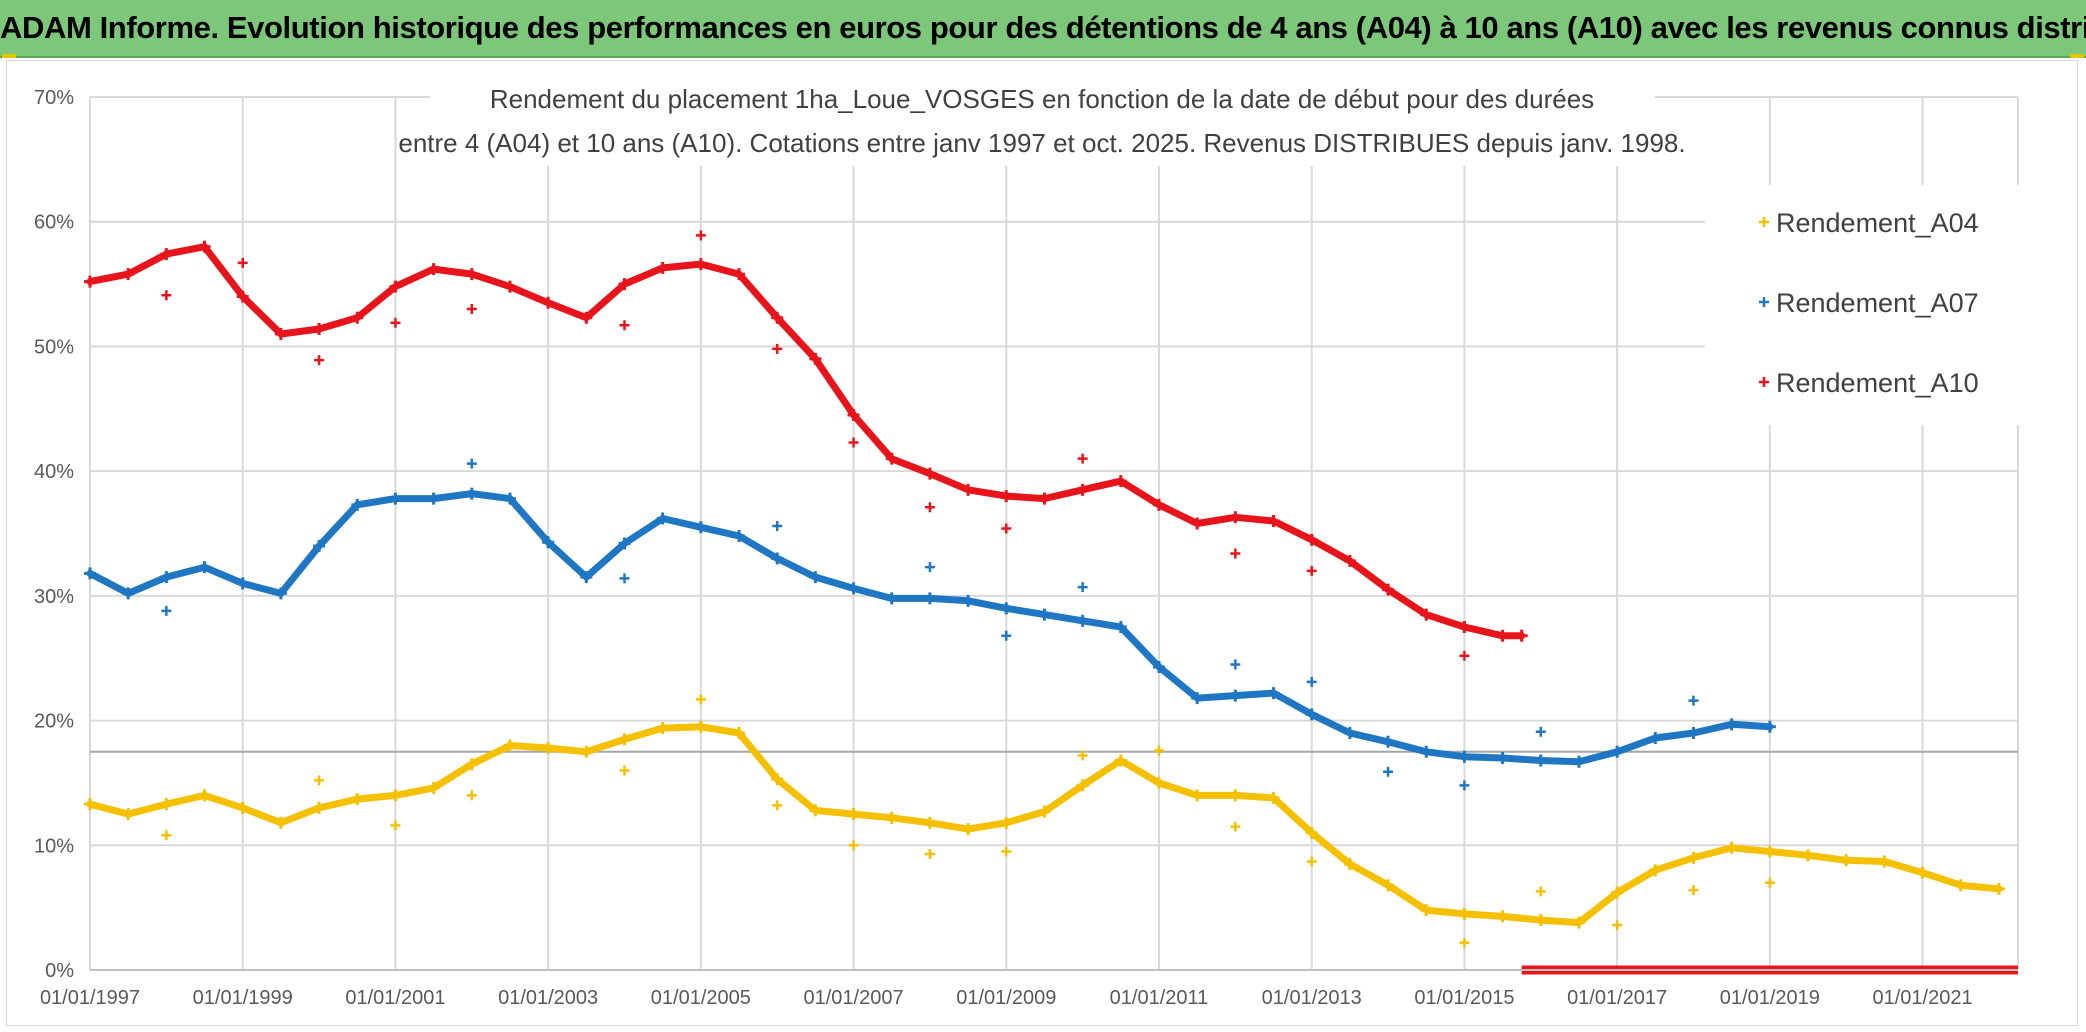  I want to click on y-tick-label: 50%, so click(54, 347).